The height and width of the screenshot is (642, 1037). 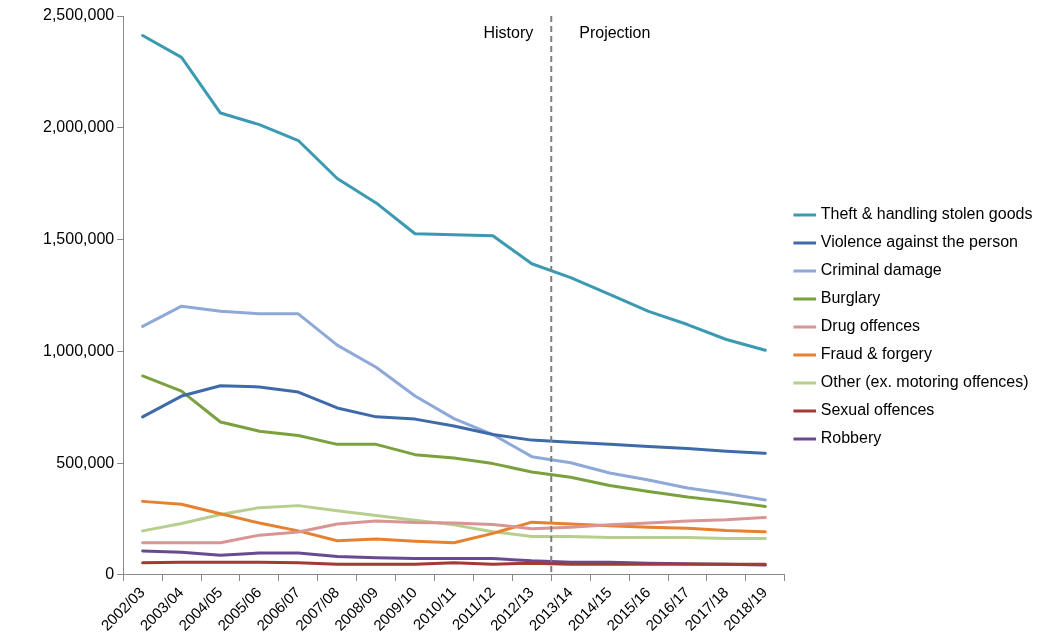 What do you see at coordinates (78, 238) in the screenshot?
I see `y-tick-label: 1,500,000` at bounding box center [78, 238].